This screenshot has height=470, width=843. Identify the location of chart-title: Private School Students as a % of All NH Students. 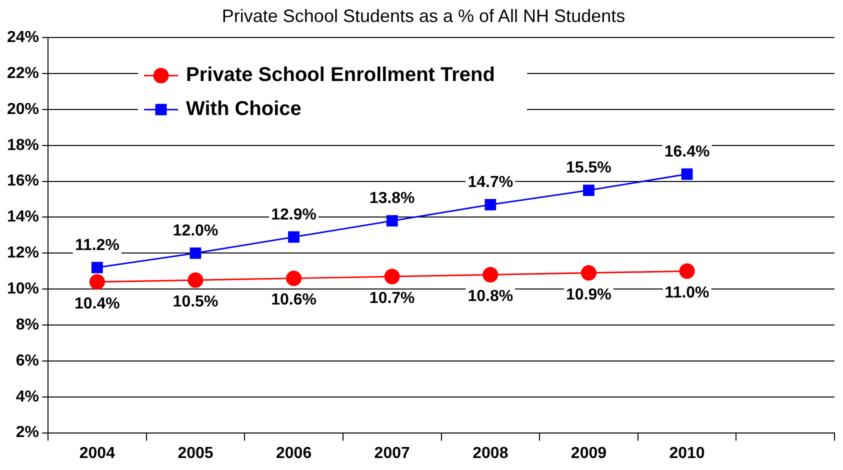
(424, 16).